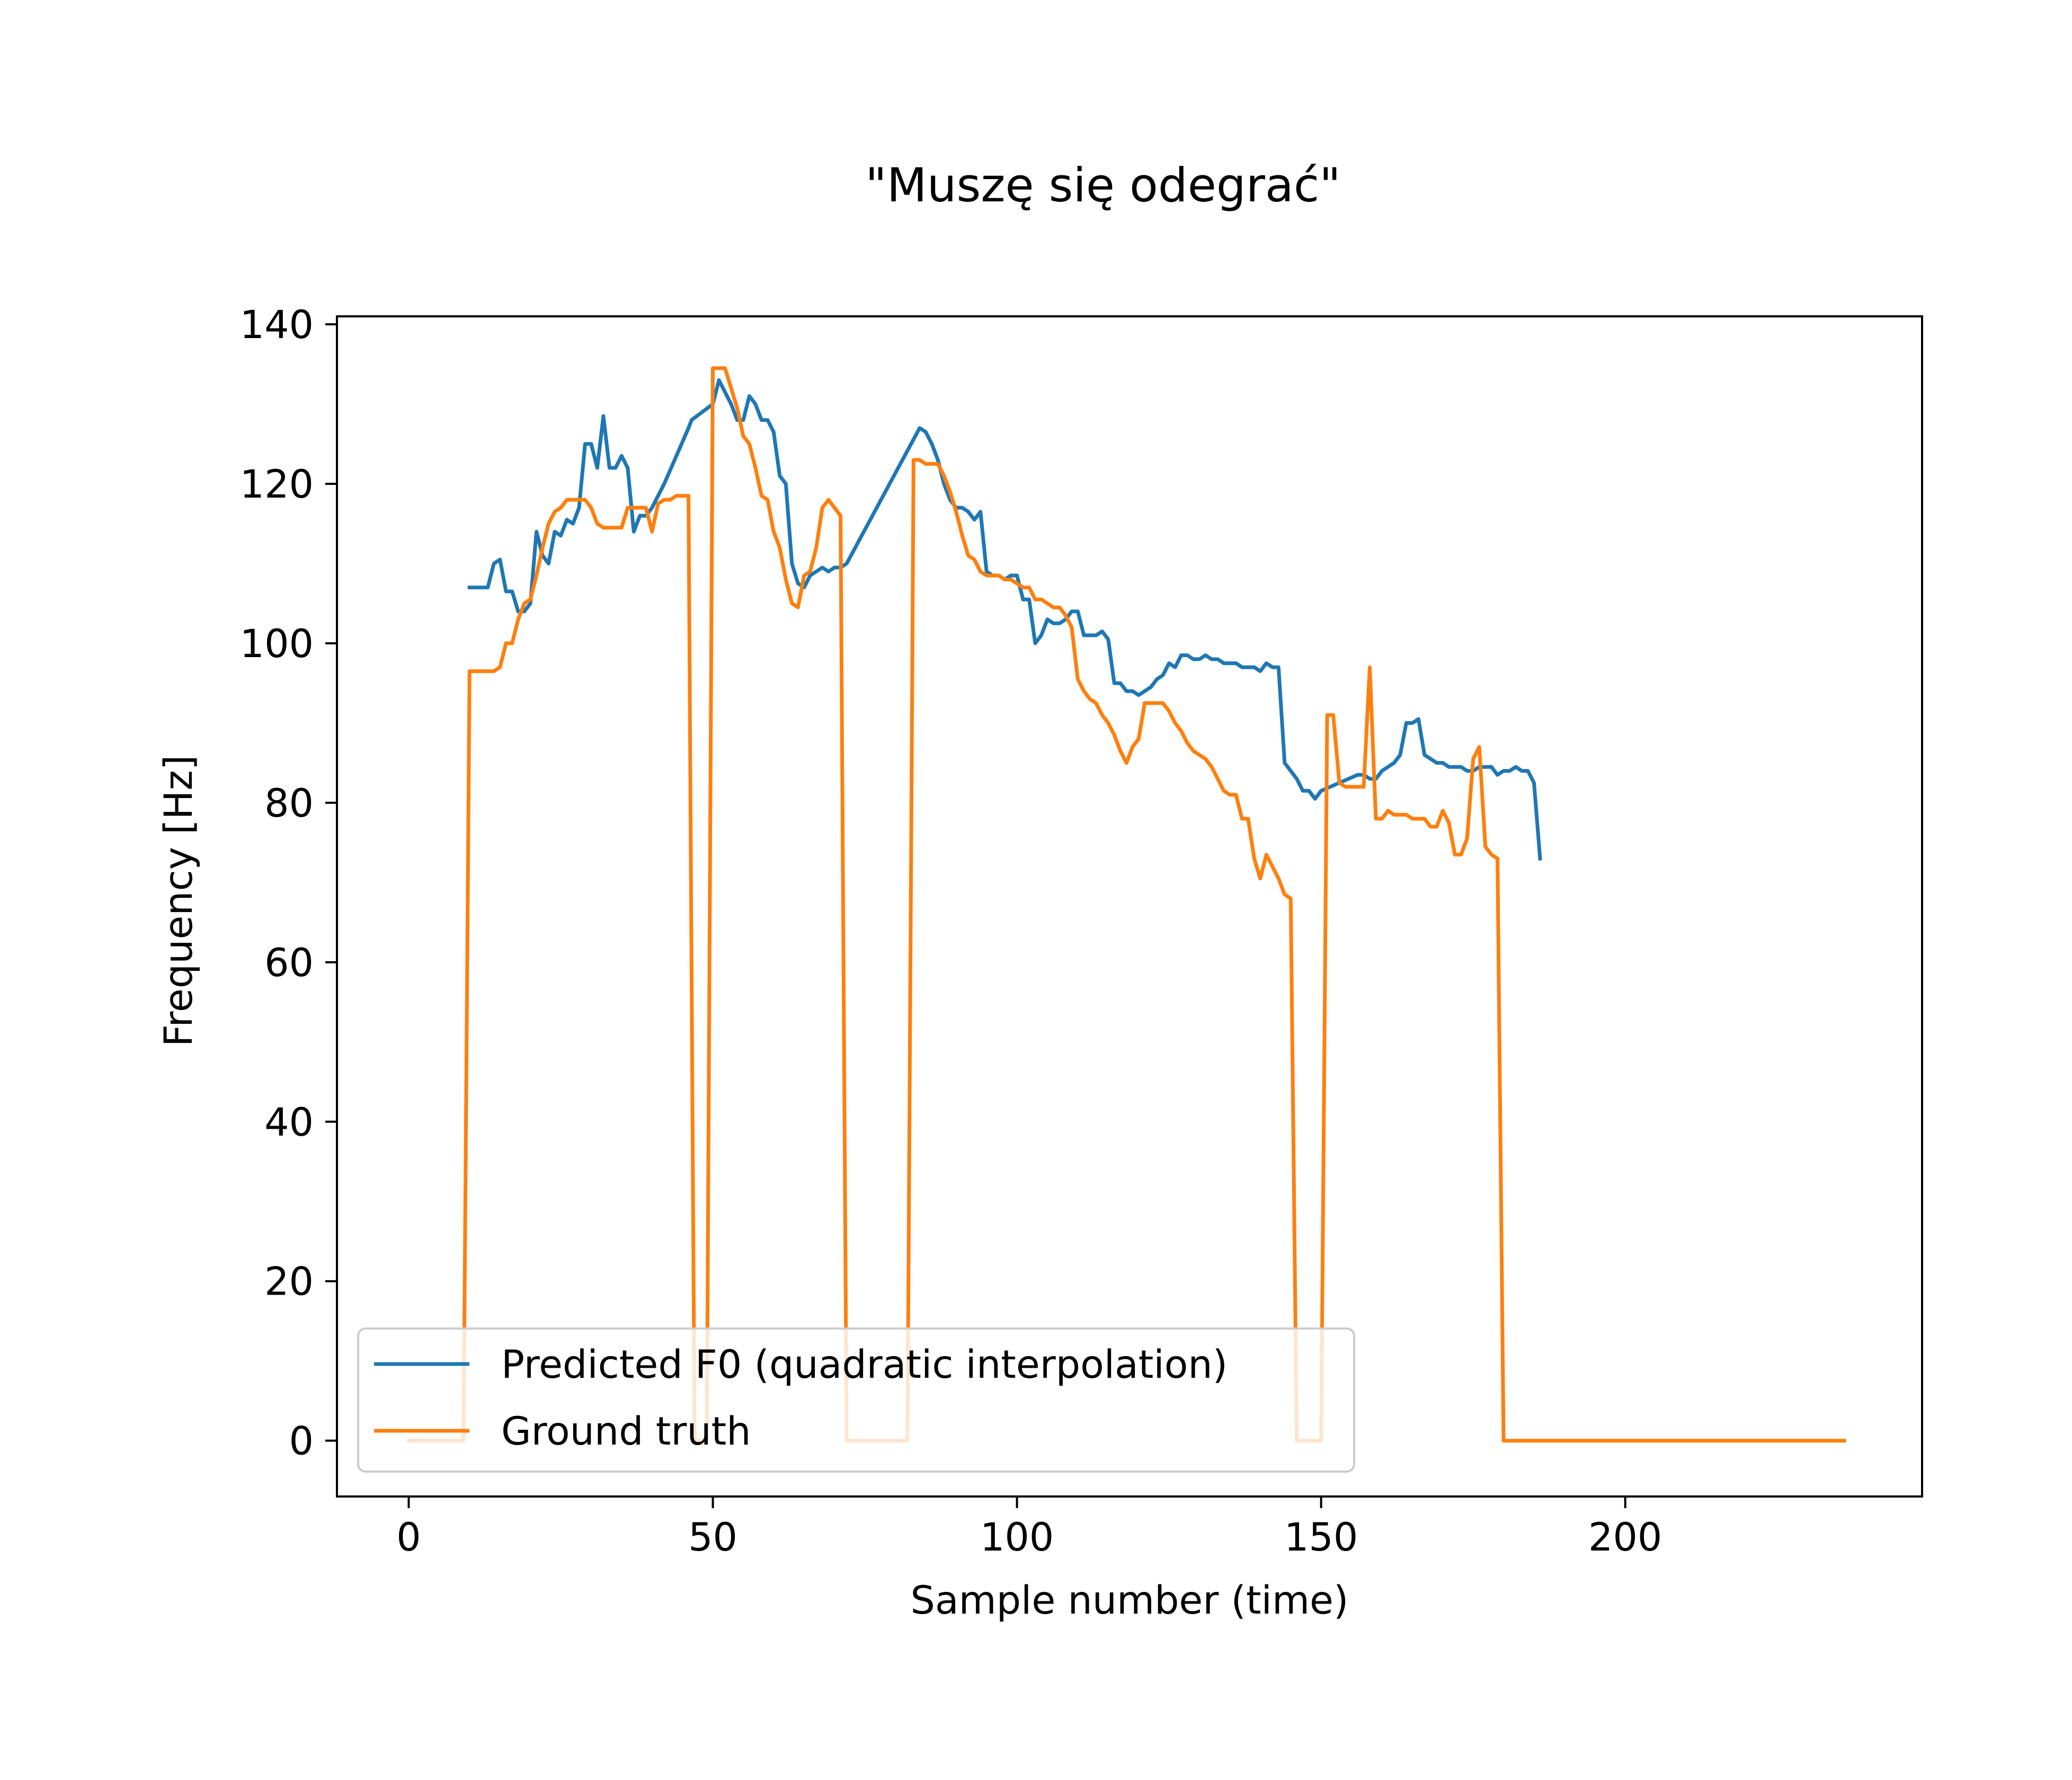  Describe the element at coordinates (1625, 1537) in the screenshot. I see `x-tick-label: 200` at that location.